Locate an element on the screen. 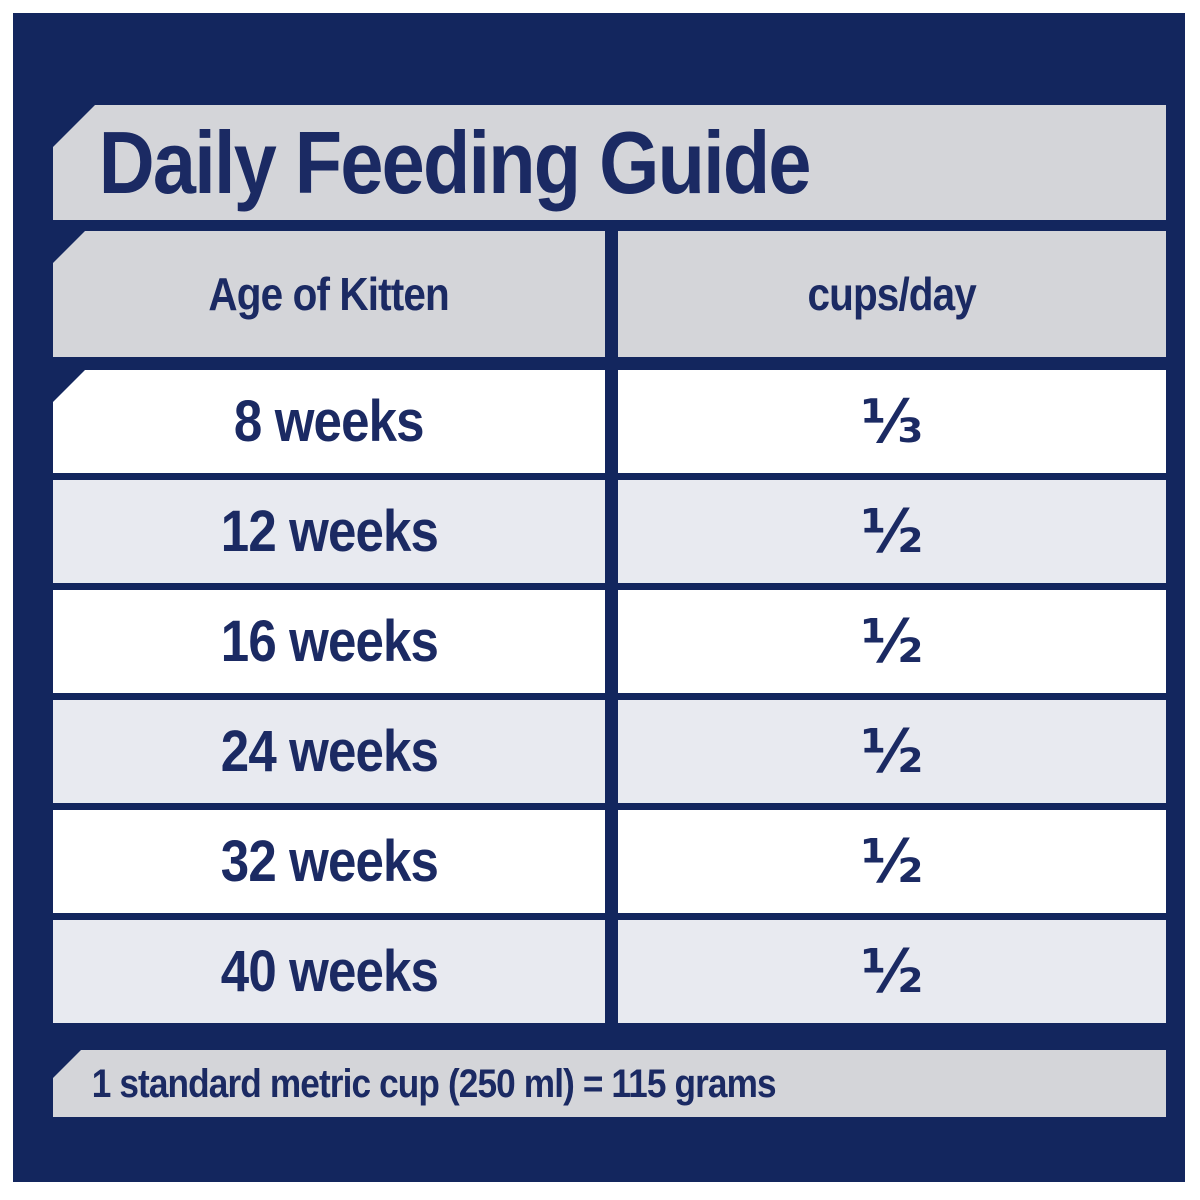 This screenshot has height=1200, width=1200. column-header-age: Age of Kitten is located at coordinates (329, 294).